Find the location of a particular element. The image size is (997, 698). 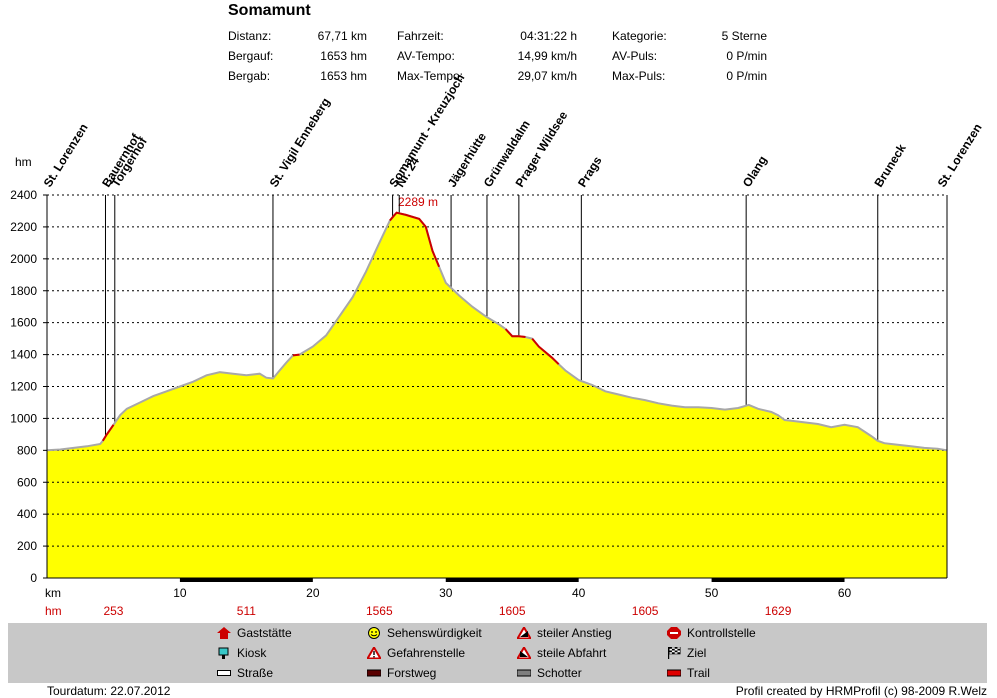

y-tick-label: 2200 is located at coordinates (23, 227).